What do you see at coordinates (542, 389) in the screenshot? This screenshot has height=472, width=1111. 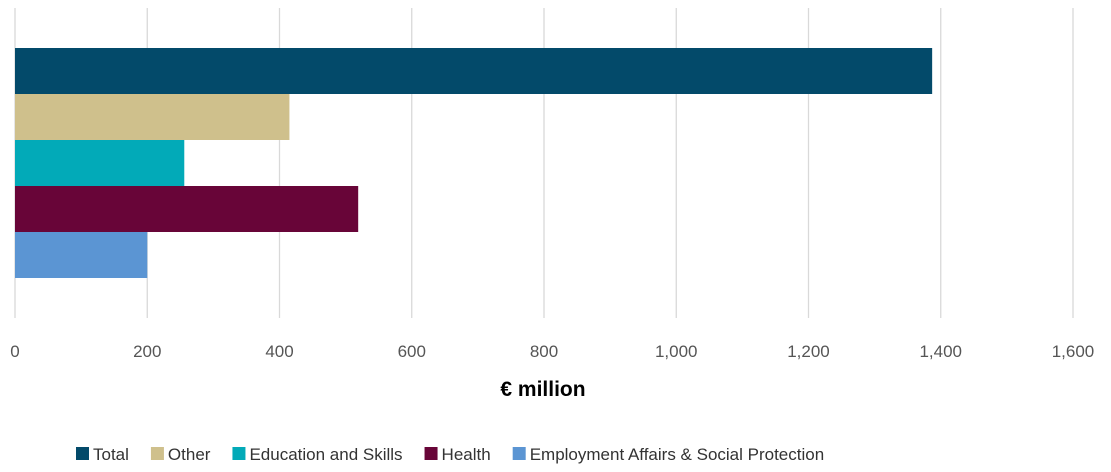 I see `x-axis-title: € million` at bounding box center [542, 389].